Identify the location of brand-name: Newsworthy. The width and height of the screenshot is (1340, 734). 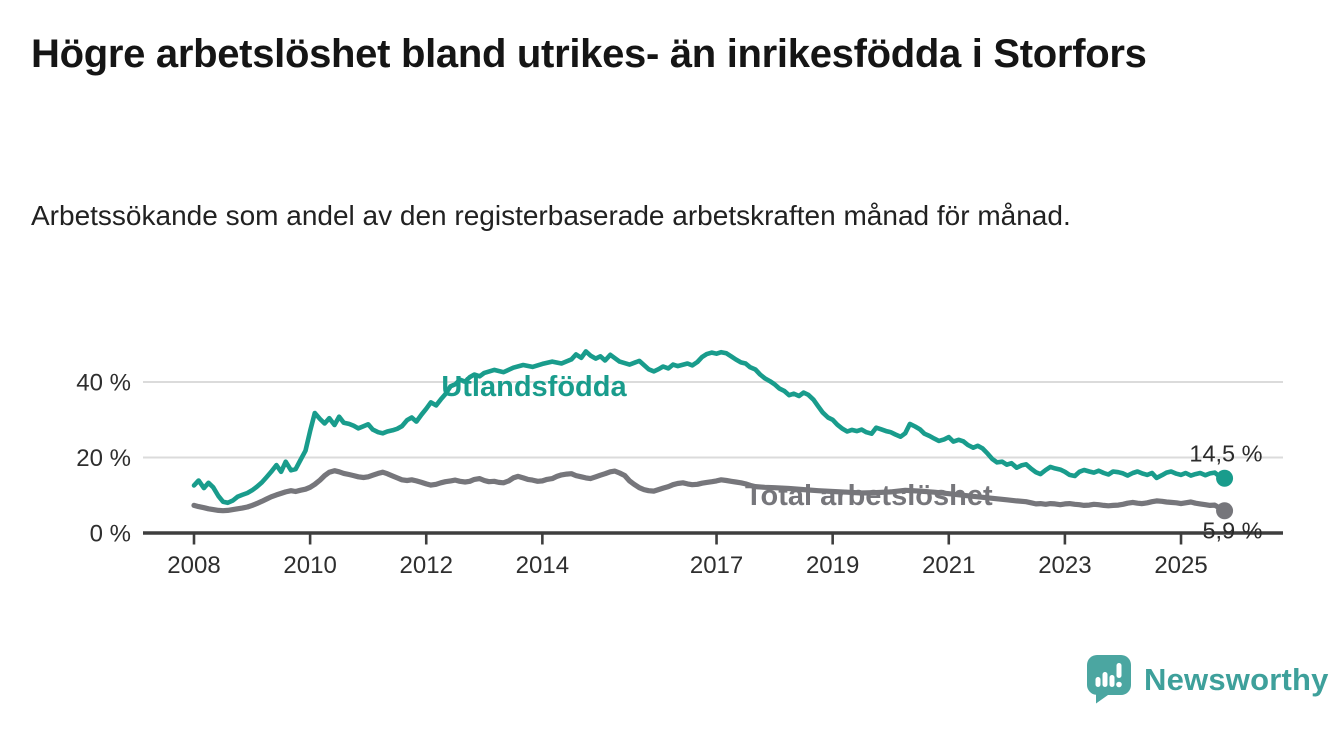
(1236, 679).